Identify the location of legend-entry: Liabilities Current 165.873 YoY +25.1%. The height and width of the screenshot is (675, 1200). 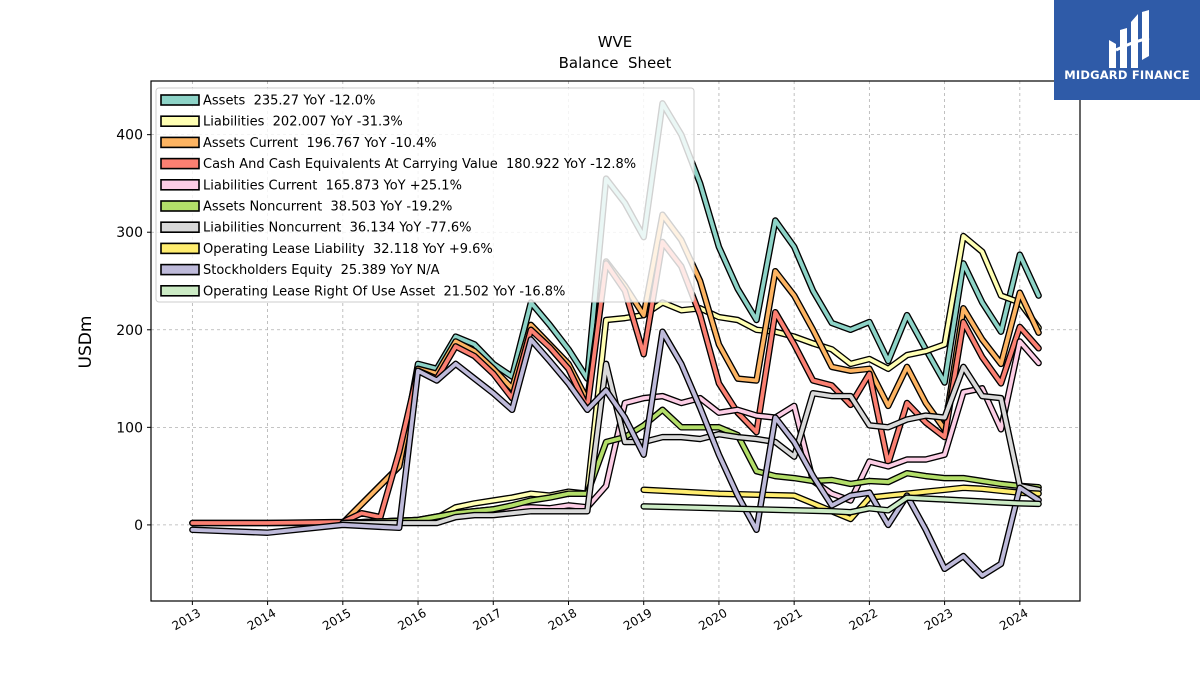
(332, 185).